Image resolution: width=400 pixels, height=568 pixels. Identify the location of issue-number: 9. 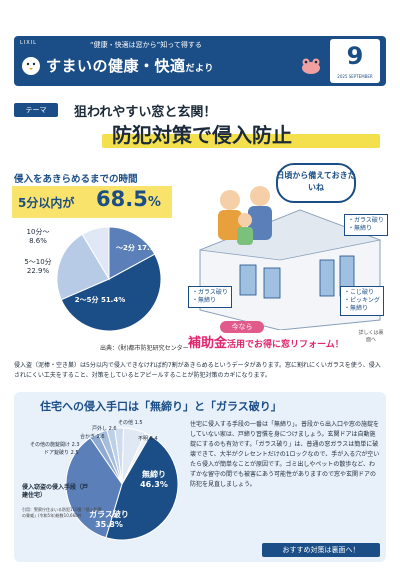
(355, 56).